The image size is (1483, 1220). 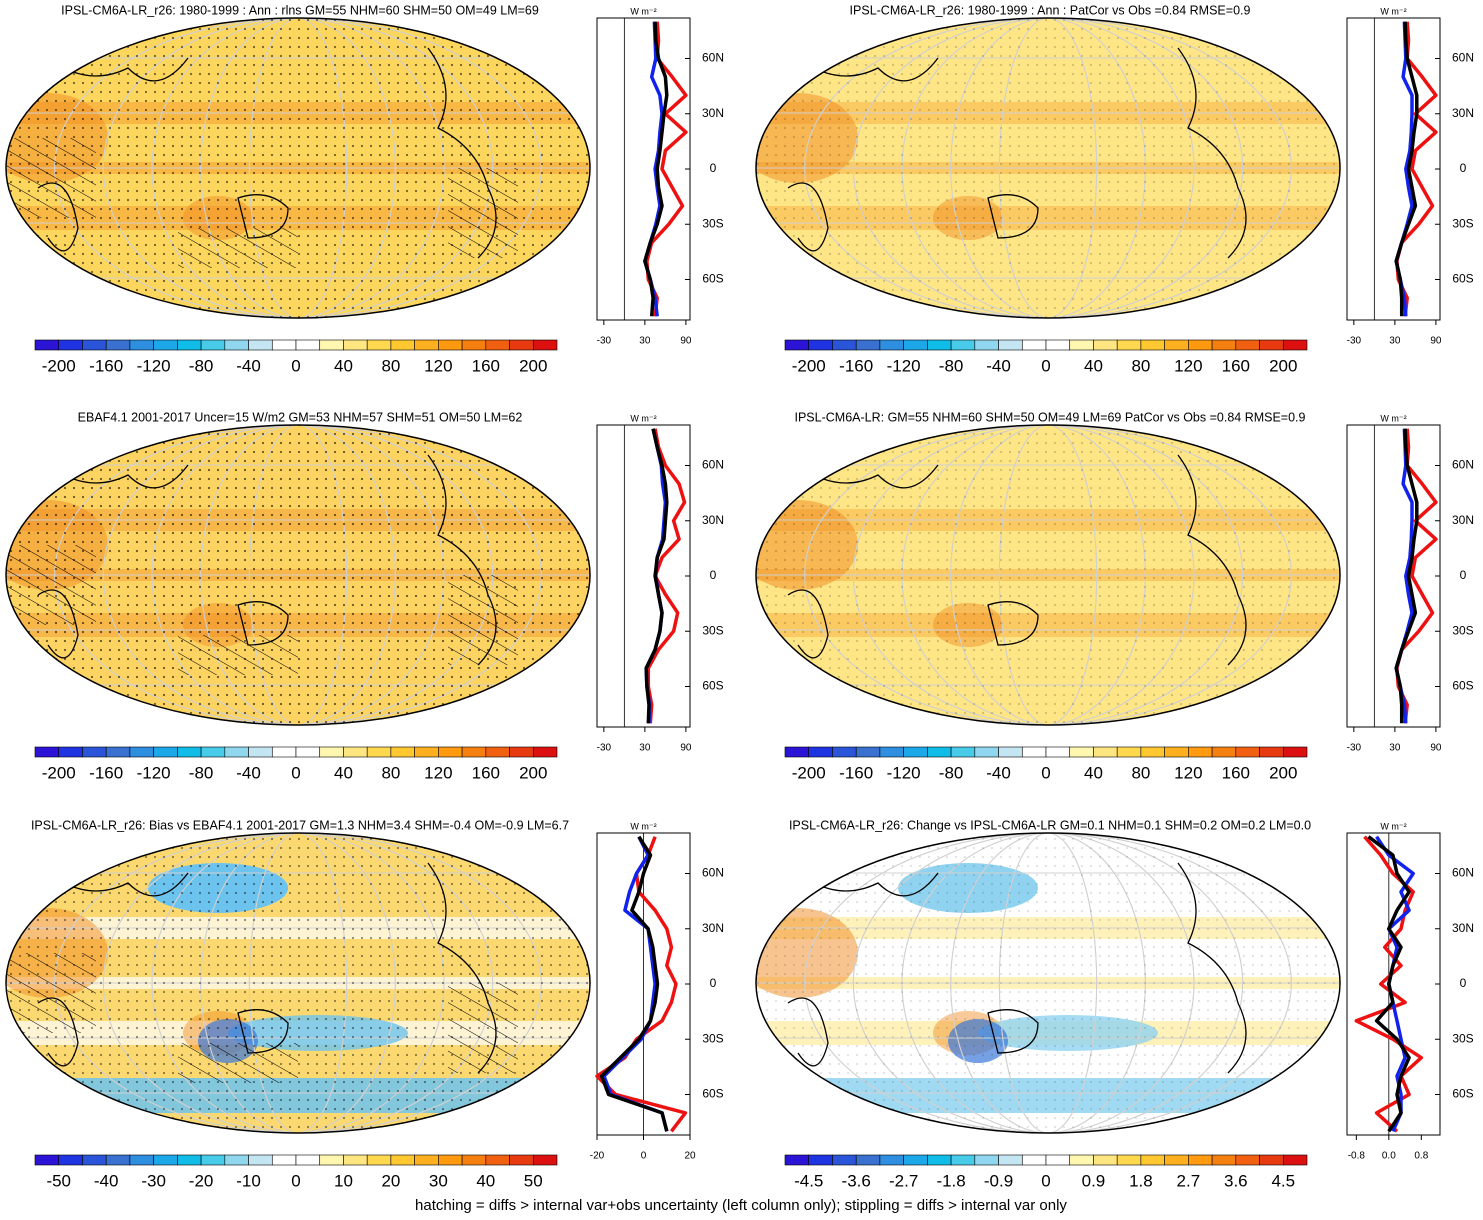 What do you see at coordinates (903, 1180) in the screenshot?
I see `colorbar-label: -2.7` at bounding box center [903, 1180].